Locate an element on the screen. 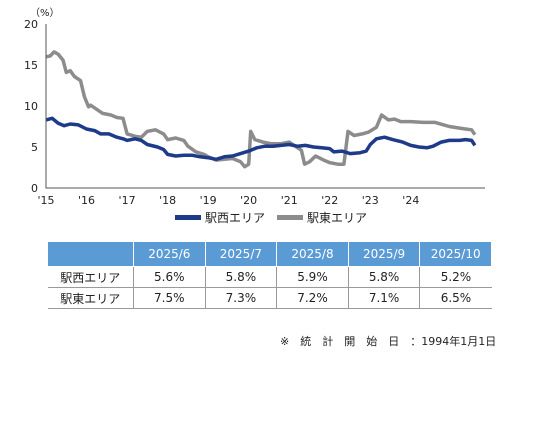 The height and width of the screenshot is (436, 536). table-cell: 7.3% is located at coordinates (240, 298).